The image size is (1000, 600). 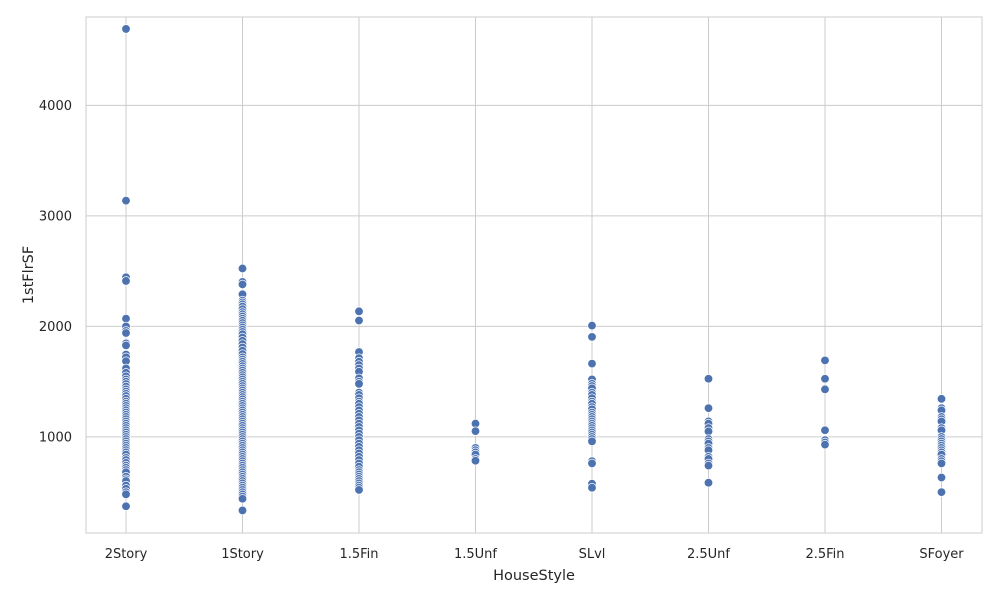 What do you see at coordinates (55, 272) in the screenshot?
I see `y-tick-labels: 1000 2000 3000 4000` at bounding box center [55, 272].